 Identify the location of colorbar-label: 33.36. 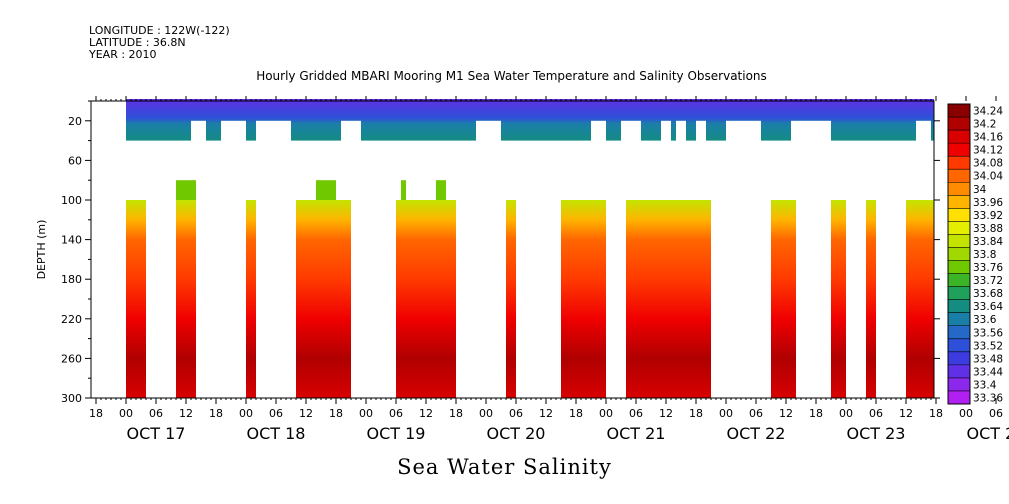
(988, 398).